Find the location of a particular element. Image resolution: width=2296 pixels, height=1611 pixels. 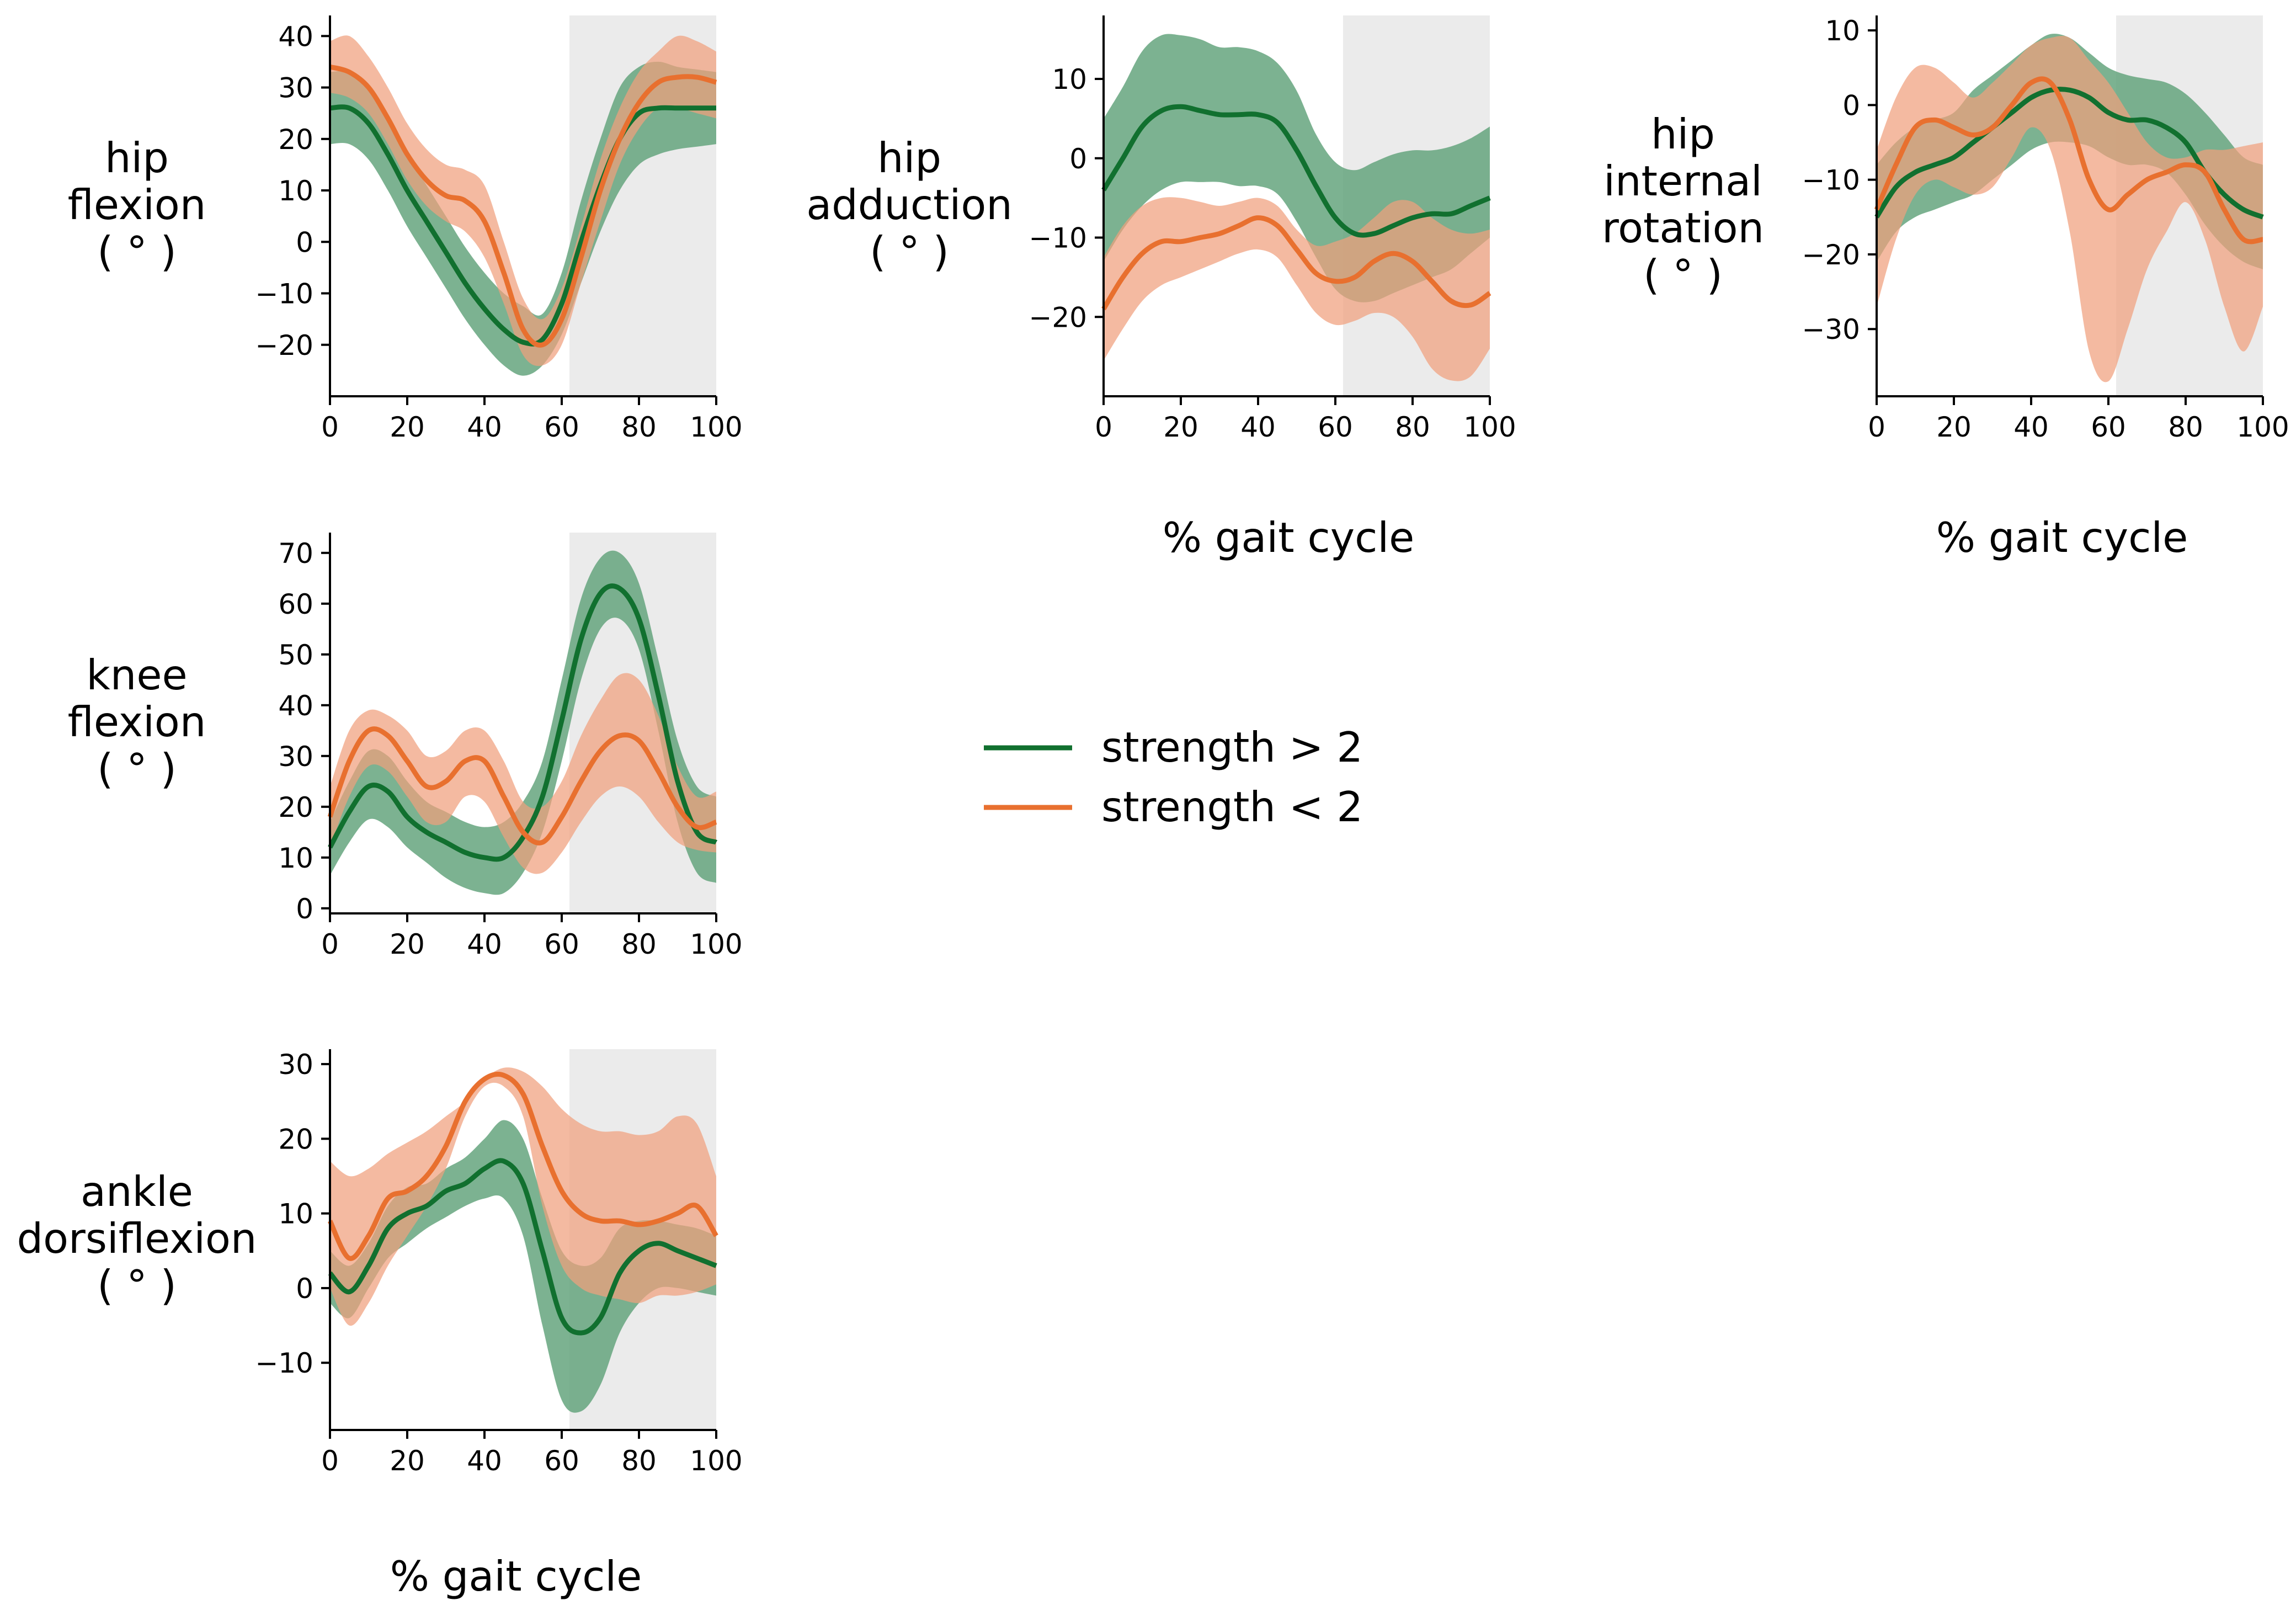

hip-internal-rotation-x-tick-label: 40 is located at coordinates (2031, 427).